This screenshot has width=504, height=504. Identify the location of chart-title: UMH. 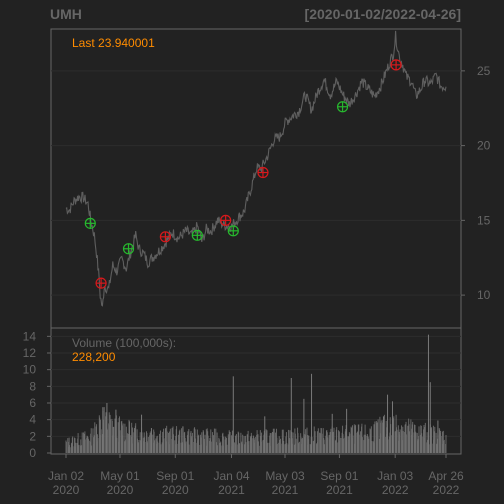
(66, 14).